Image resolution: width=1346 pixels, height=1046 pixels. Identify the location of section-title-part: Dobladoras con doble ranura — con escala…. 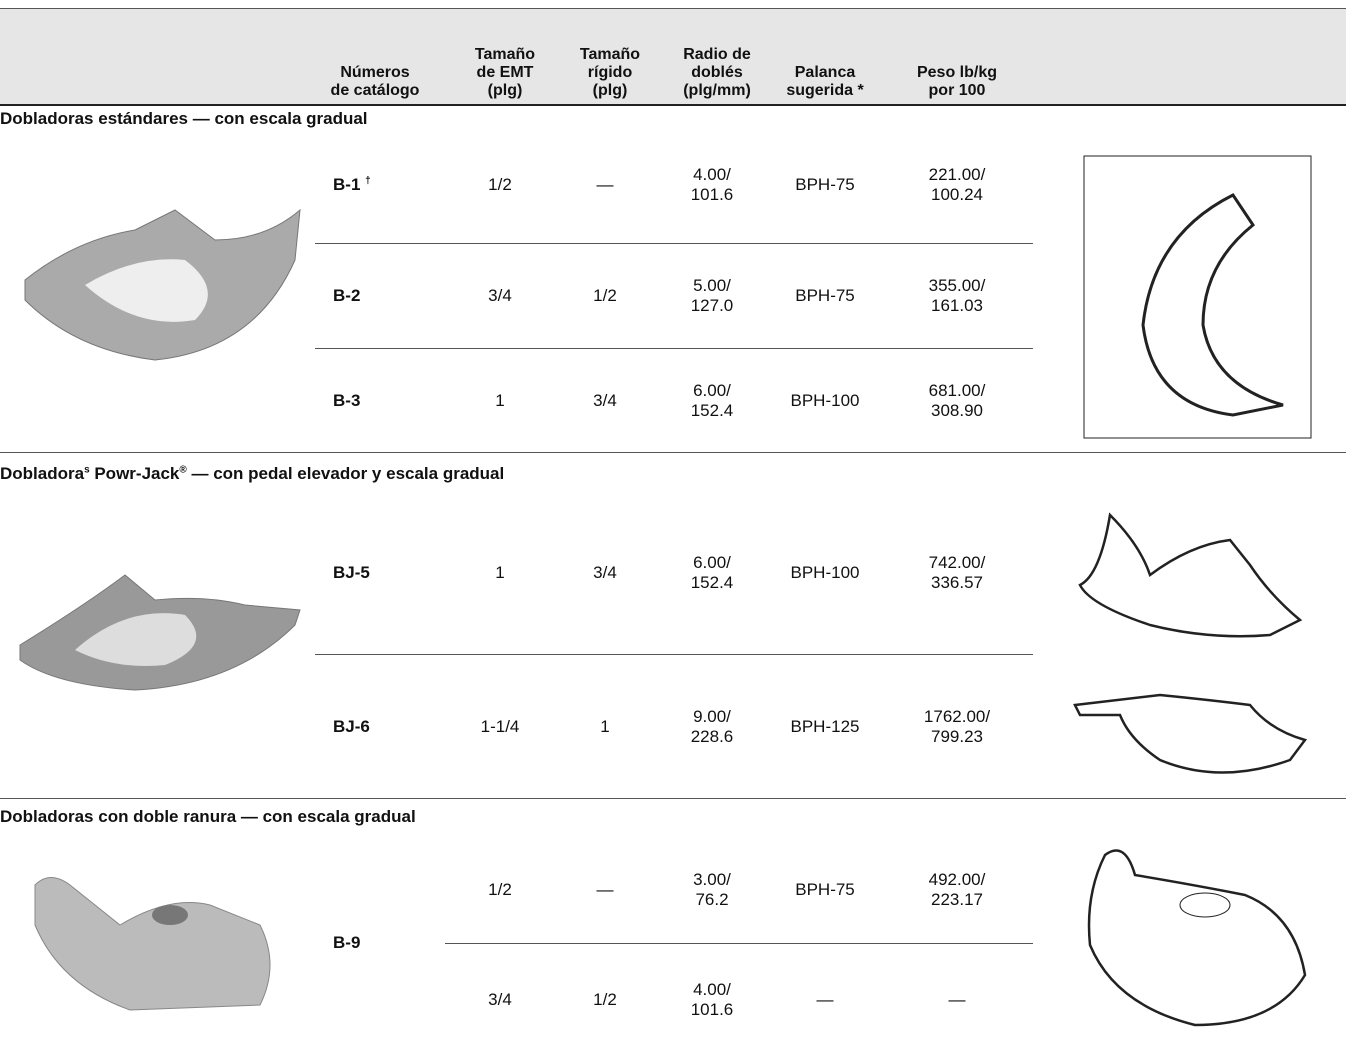
(208, 816).